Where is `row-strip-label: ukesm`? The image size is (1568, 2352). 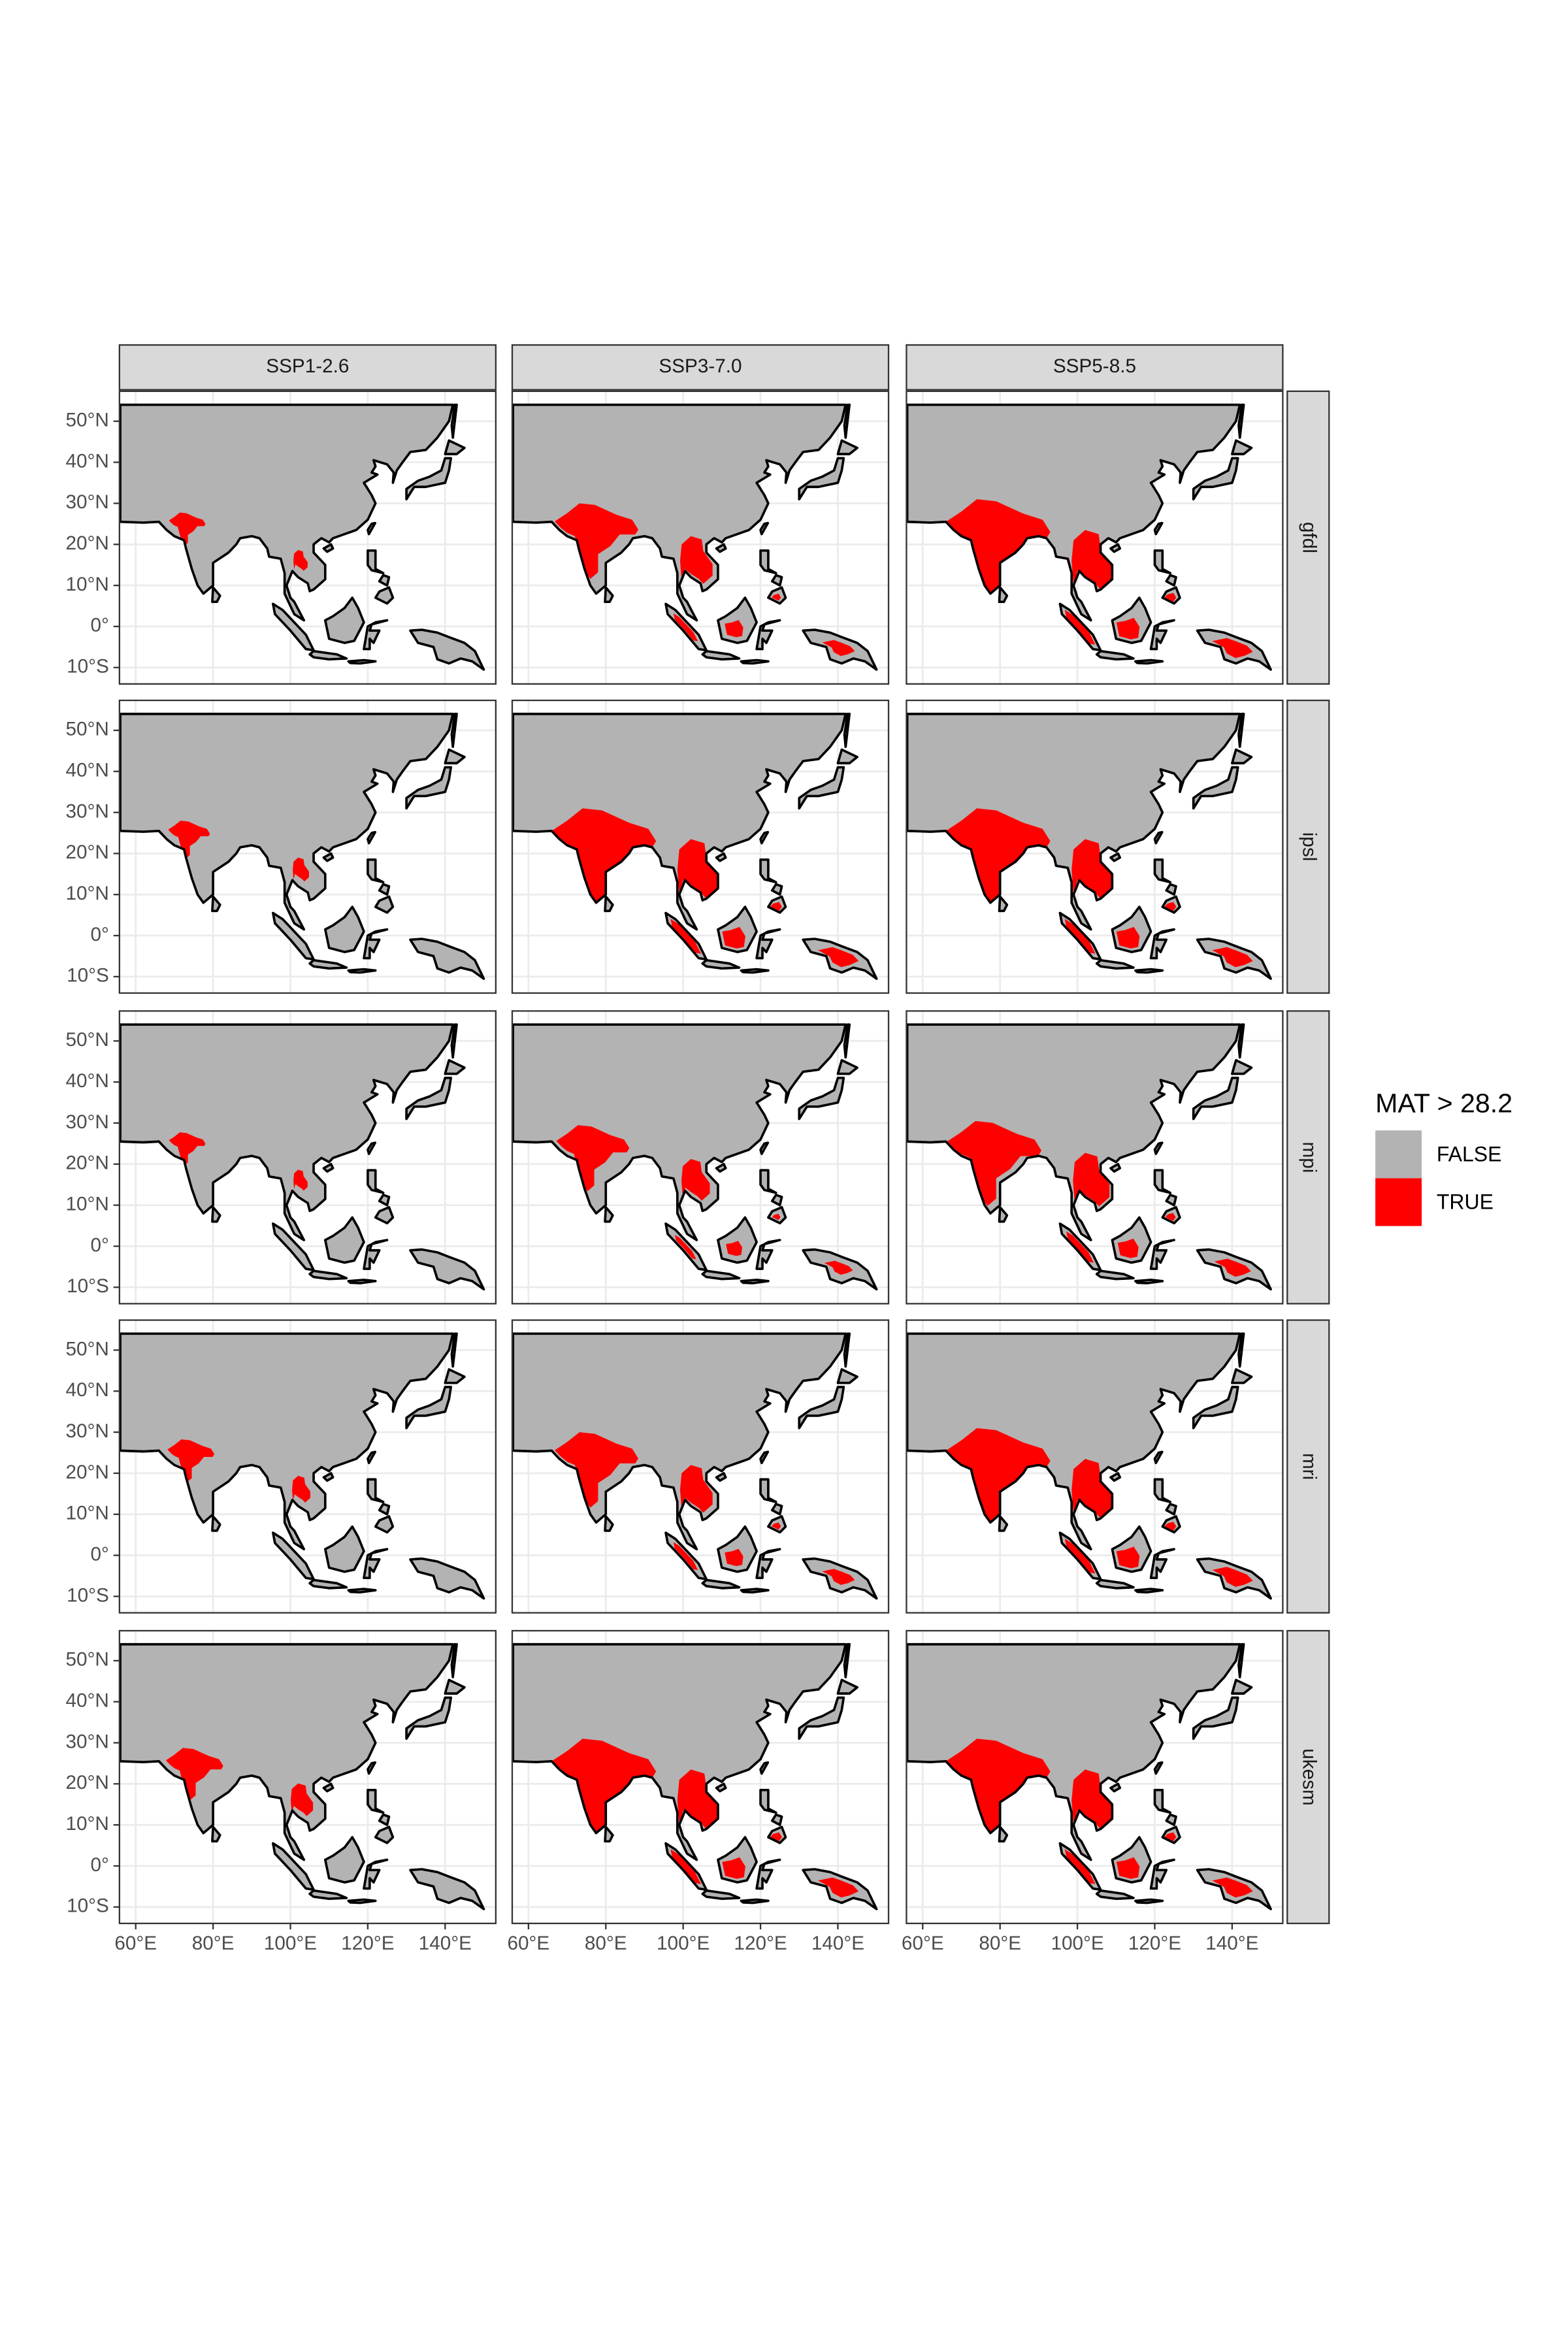
row-strip-label: ukesm is located at coordinates (1309, 1777).